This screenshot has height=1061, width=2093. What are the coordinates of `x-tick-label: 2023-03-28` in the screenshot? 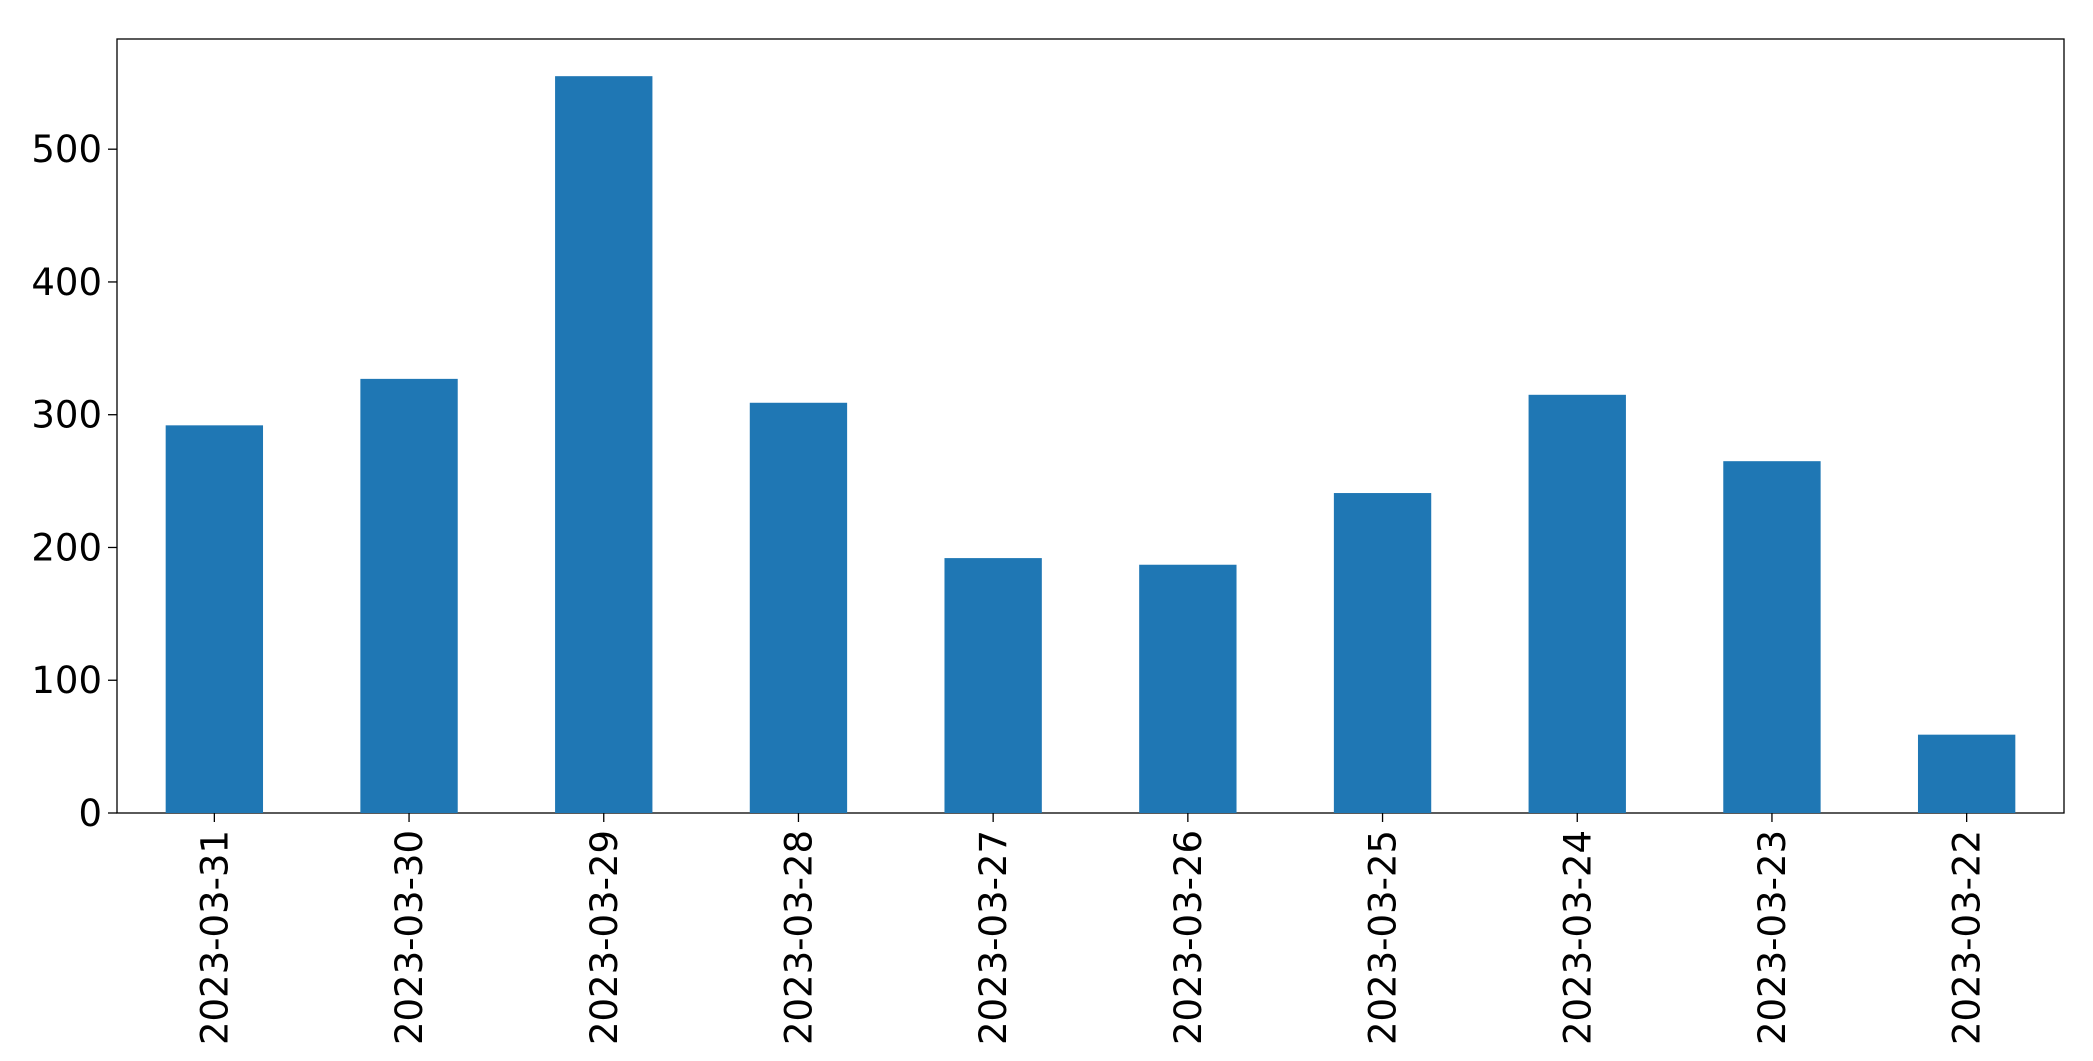 It's located at (798, 937).